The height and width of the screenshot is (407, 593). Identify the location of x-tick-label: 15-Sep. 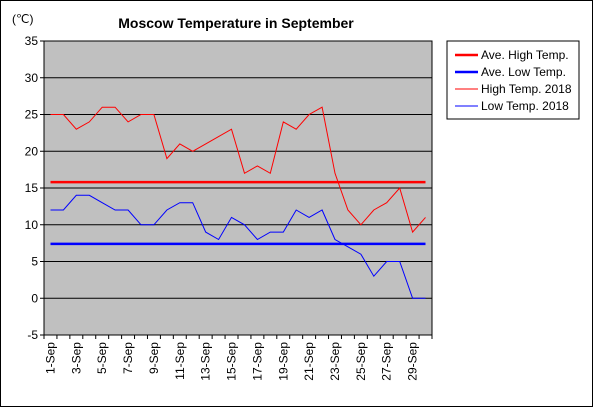
(232, 361).